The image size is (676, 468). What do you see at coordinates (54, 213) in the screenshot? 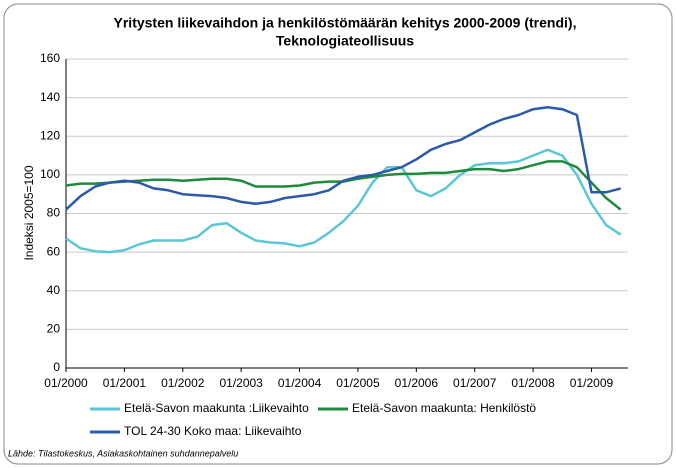
I see `y-tick-label: 80` at bounding box center [54, 213].